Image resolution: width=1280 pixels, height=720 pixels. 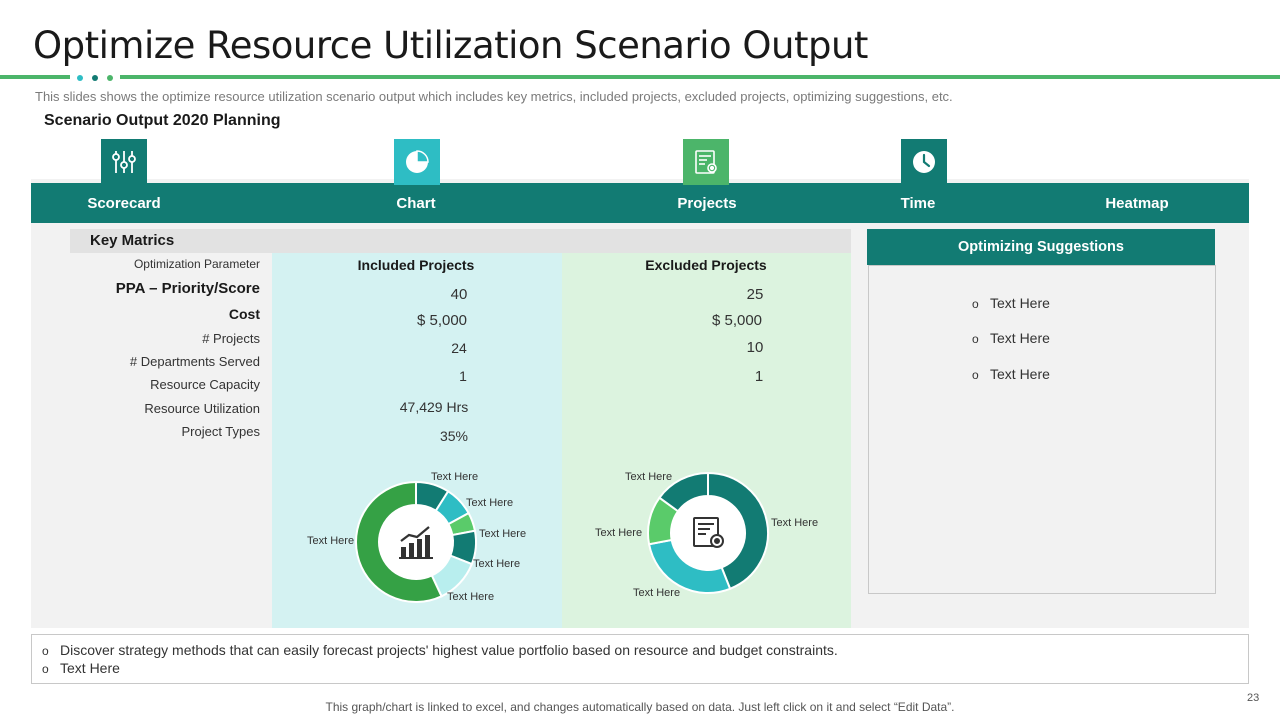 What do you see at coordinates (1253, 698) in the screenshot?
I see `page-number: 23` at bounding box center [1253, 698].